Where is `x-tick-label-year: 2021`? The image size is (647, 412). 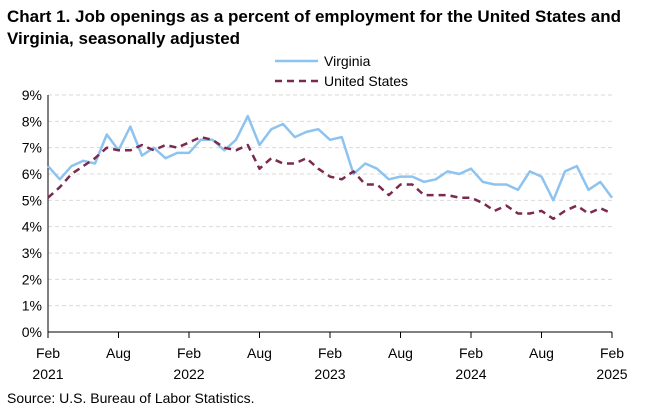 x-tick-label-year: 2021 is located at coordinates (47, 374).